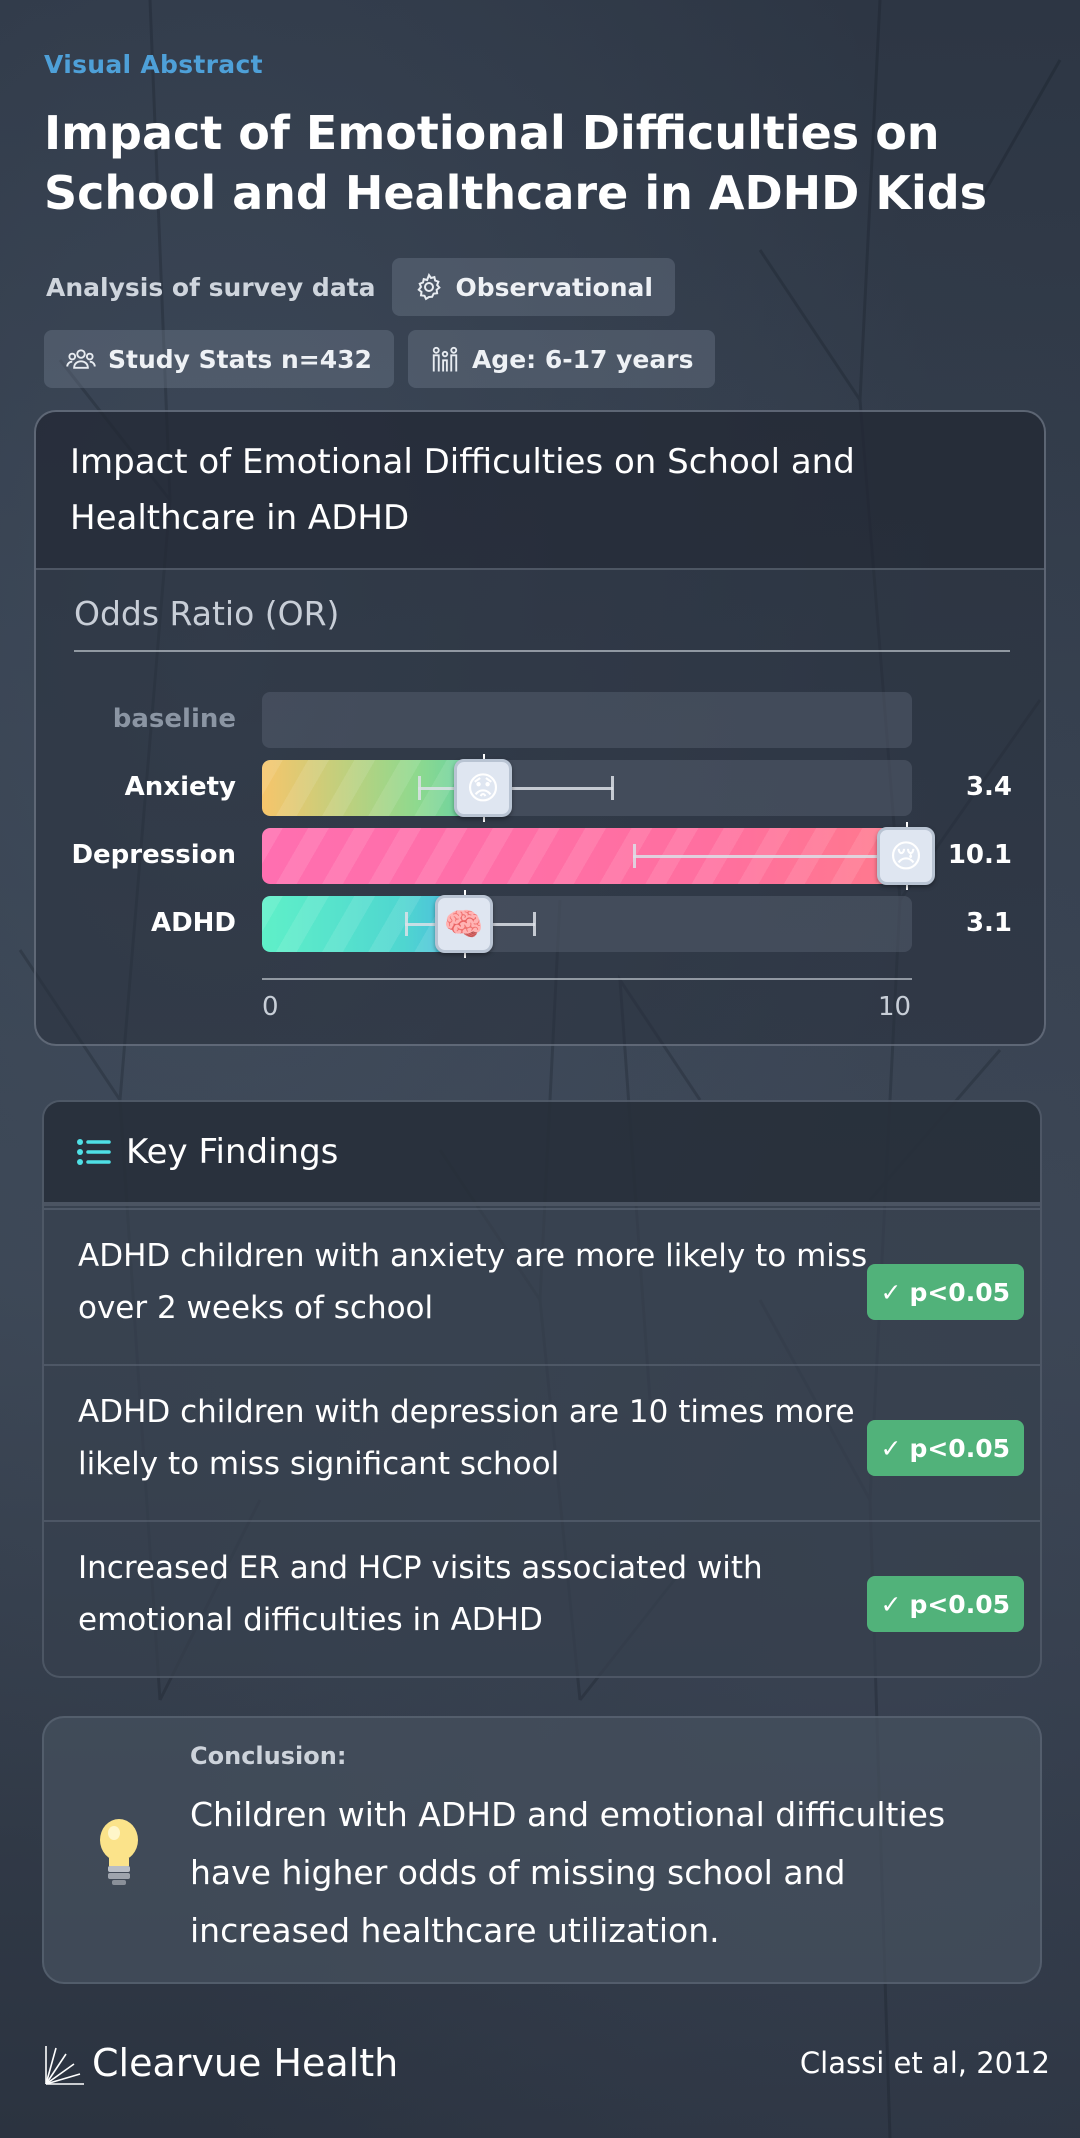 This screenshot has height=2138, width=1080. What do you see at coordinates (445, 359) in the screenshot?
I see `family-icon` at bounding box center [445, 359].